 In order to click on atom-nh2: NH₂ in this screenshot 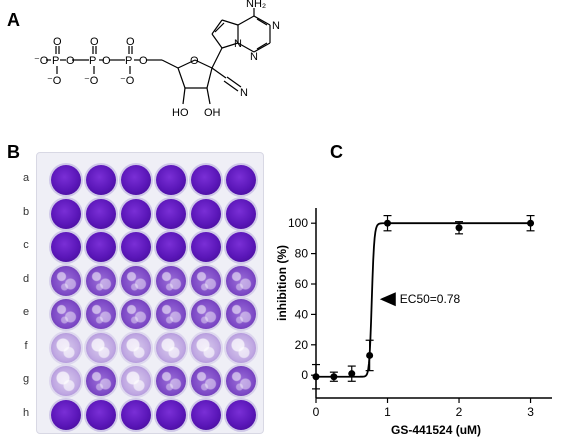, I will do `click(256, 5)`.